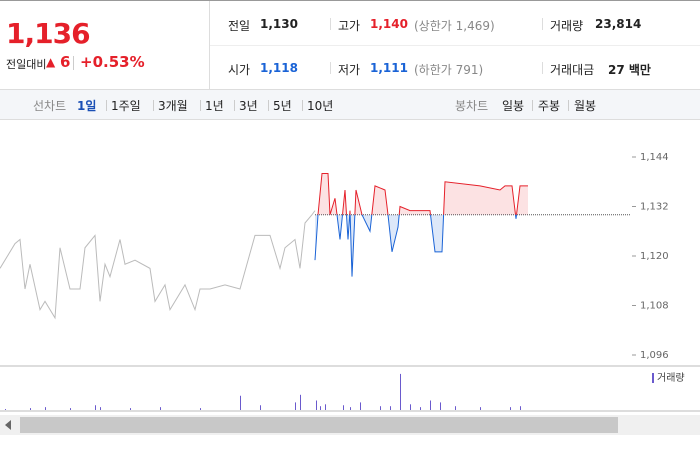  Describe the element at coordinates (48, 33) in the screenshot. I see `price: 1,136` at that location.